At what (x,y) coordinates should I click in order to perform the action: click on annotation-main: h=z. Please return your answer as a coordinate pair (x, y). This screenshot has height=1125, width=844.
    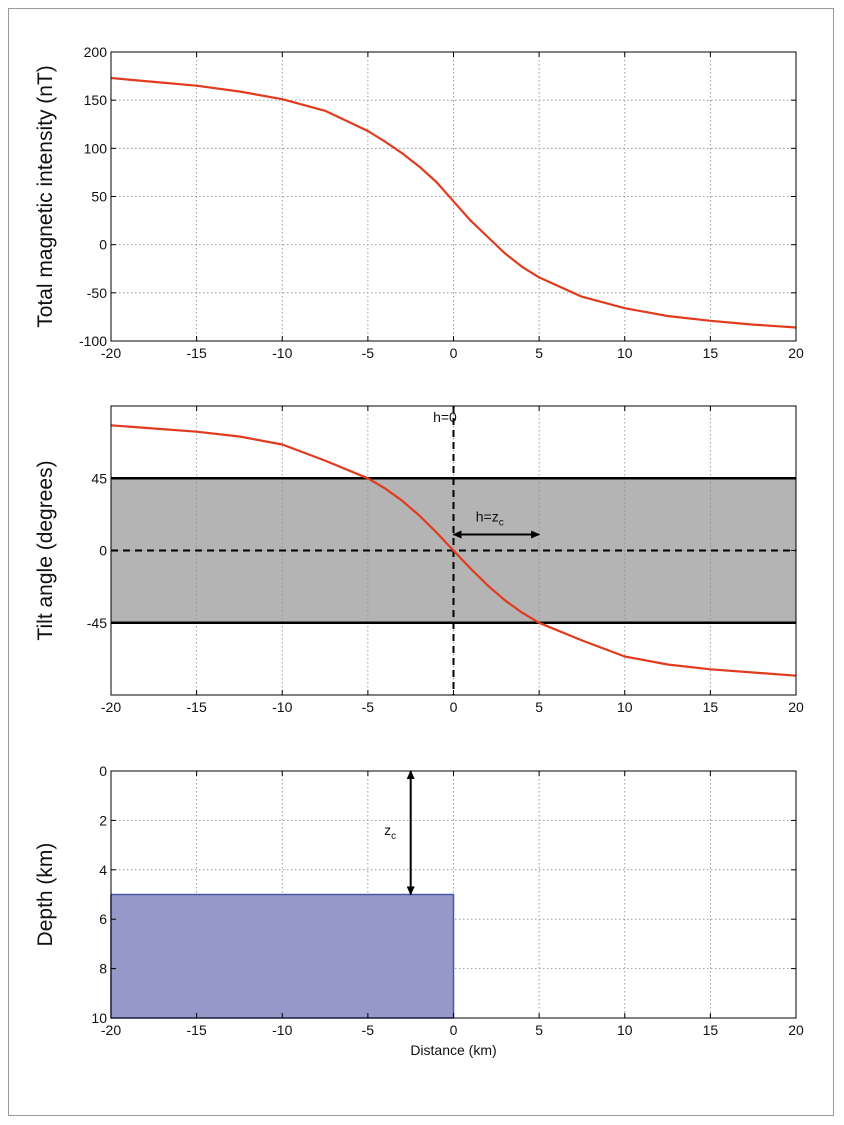
    Looking at the image, I should click on (487, 517).